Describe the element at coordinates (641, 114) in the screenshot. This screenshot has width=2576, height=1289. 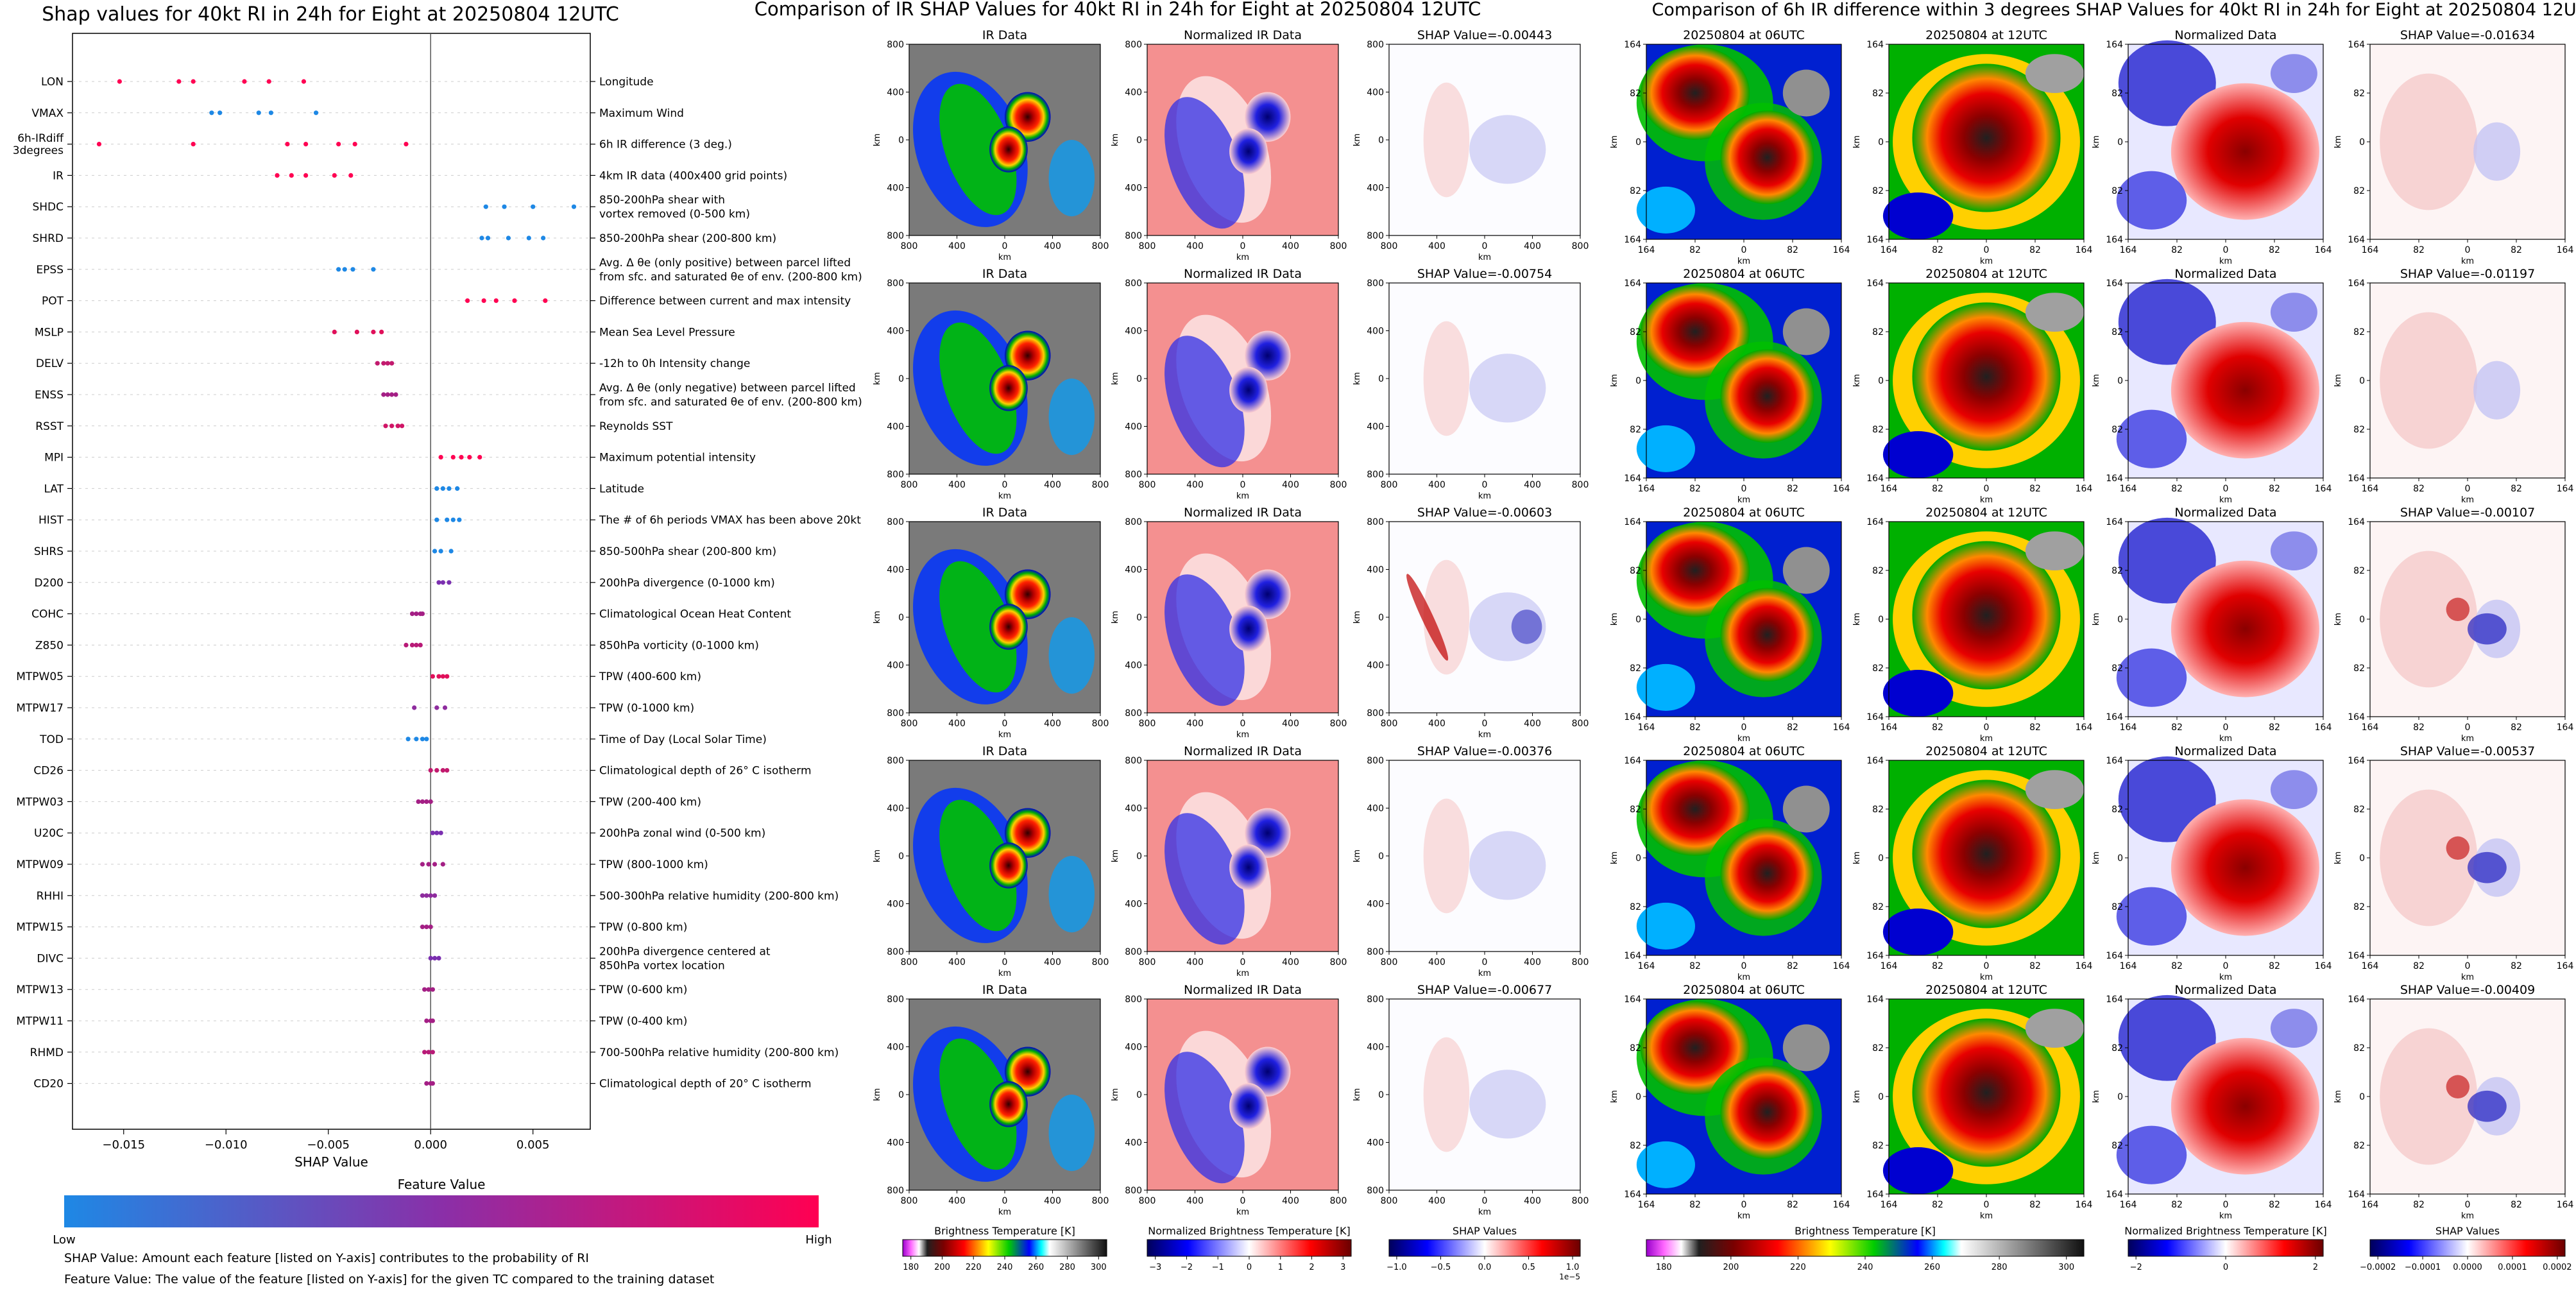
I see `feature-description: Maximum Wind` at that location.